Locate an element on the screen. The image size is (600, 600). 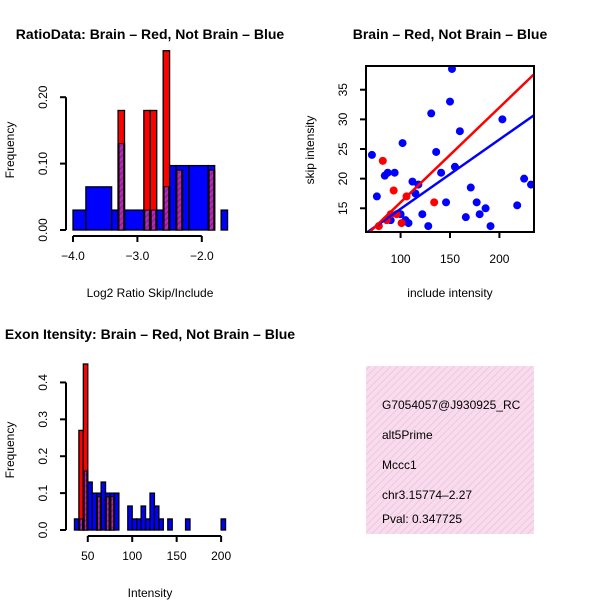
scatter-axes: 100 150 200 15 20 25 30 35 is located at coordinates (435, 165).